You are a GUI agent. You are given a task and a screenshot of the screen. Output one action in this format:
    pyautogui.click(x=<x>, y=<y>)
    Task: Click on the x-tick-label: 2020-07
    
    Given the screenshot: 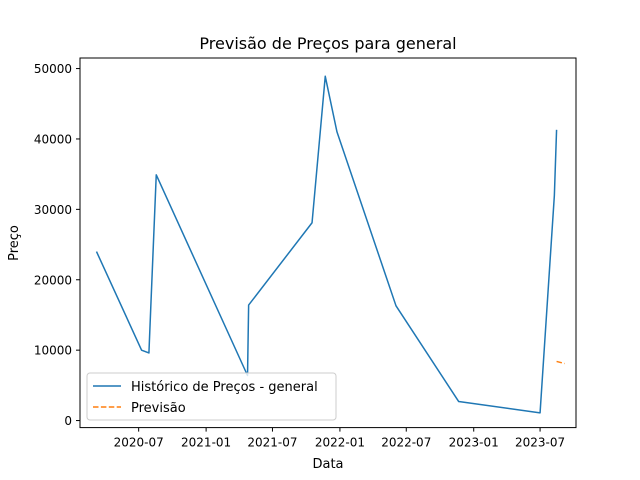 What is the action you would take?
    pyautogui.click(x=139, y=443)
    